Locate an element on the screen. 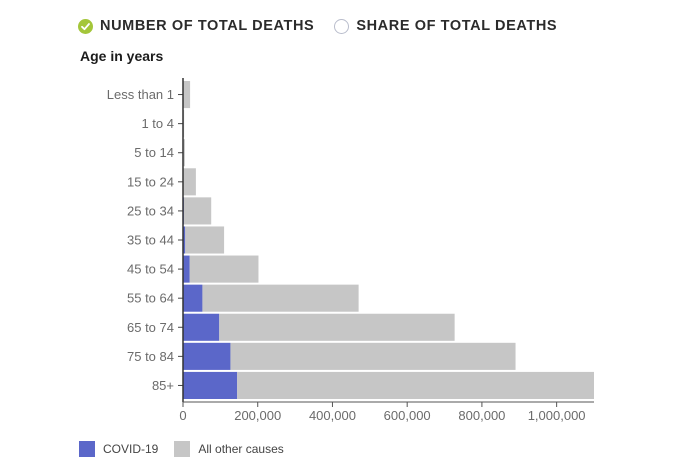  y-tick-label: 15 to 24 is located at coordinates (150, 181).